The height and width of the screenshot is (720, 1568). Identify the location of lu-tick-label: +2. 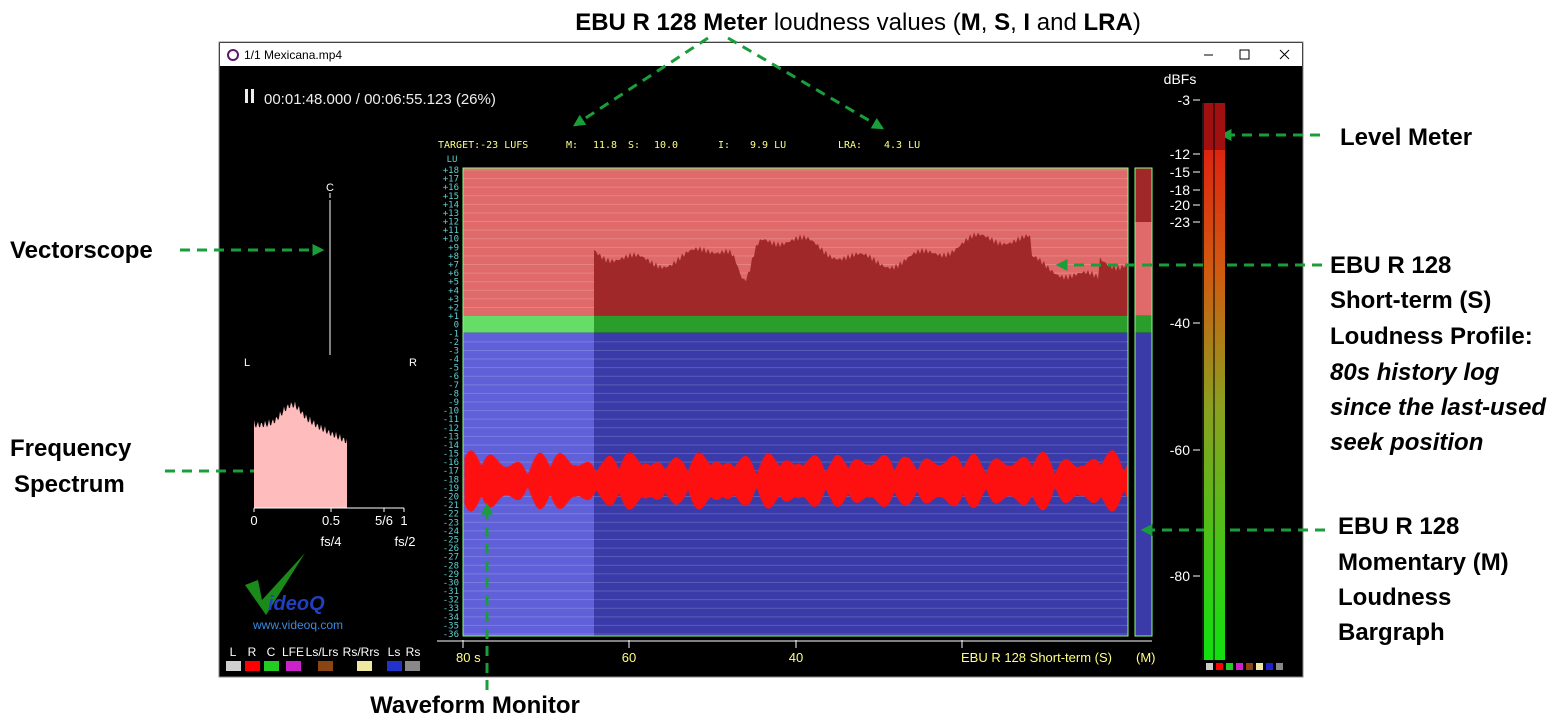
(453, 308).